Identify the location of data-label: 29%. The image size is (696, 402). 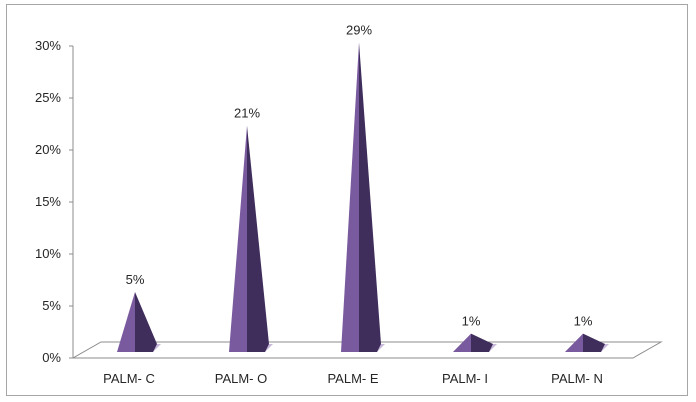
(359, 29).